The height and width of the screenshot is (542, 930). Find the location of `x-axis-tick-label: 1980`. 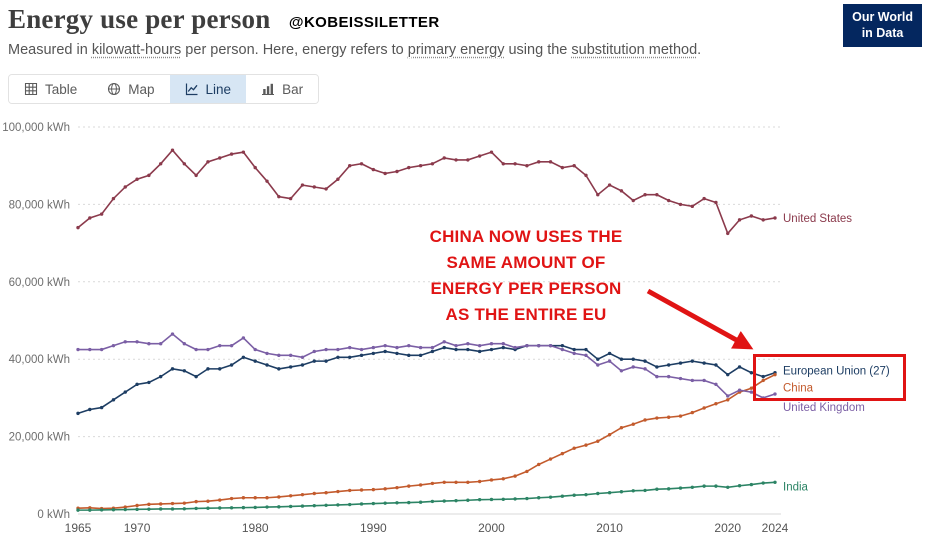

x-axis-tick-label: 1980 is located at coordinates (255, 528).